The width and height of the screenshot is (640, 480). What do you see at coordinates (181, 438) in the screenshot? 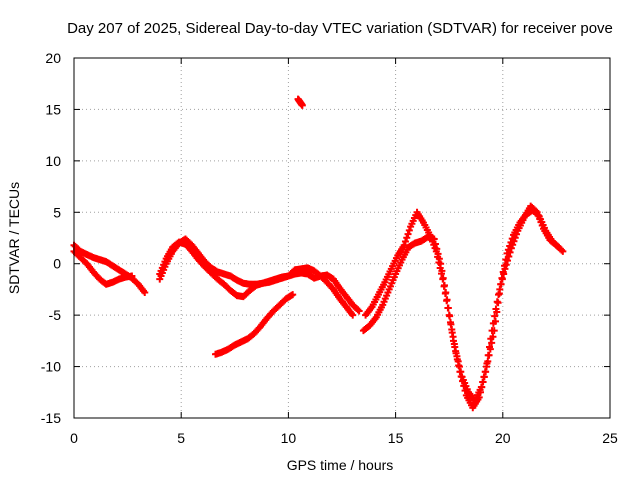
I see `x-tick-label: 5` at bounding box center [181, 438].